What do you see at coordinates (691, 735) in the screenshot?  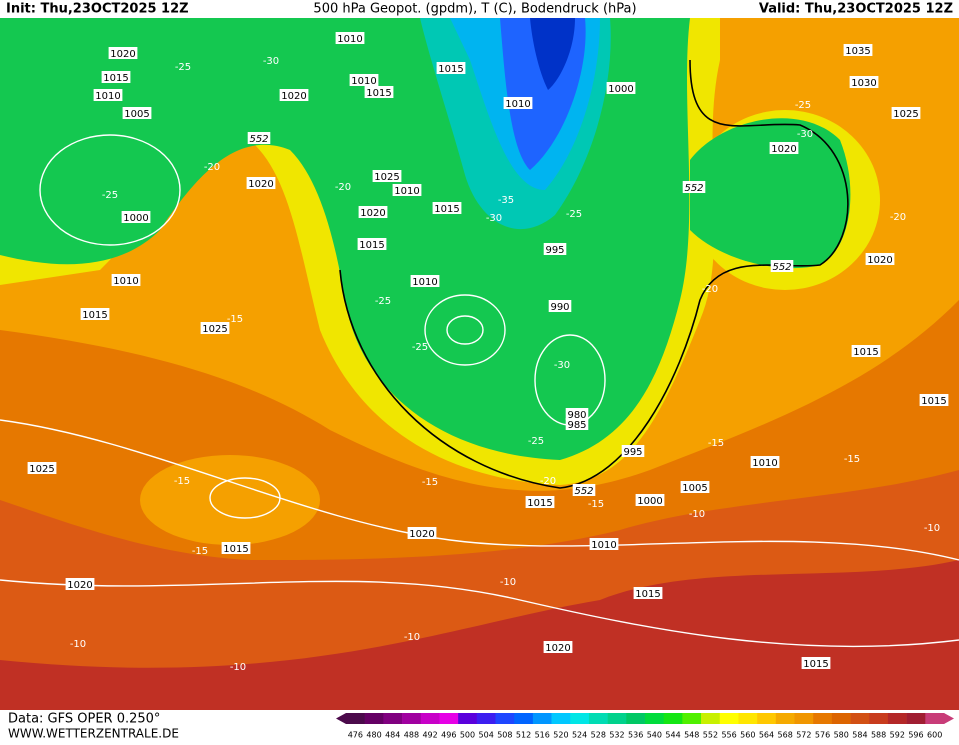 I see `colorbar-tick-label: 548` at bounding box center [691, 735].